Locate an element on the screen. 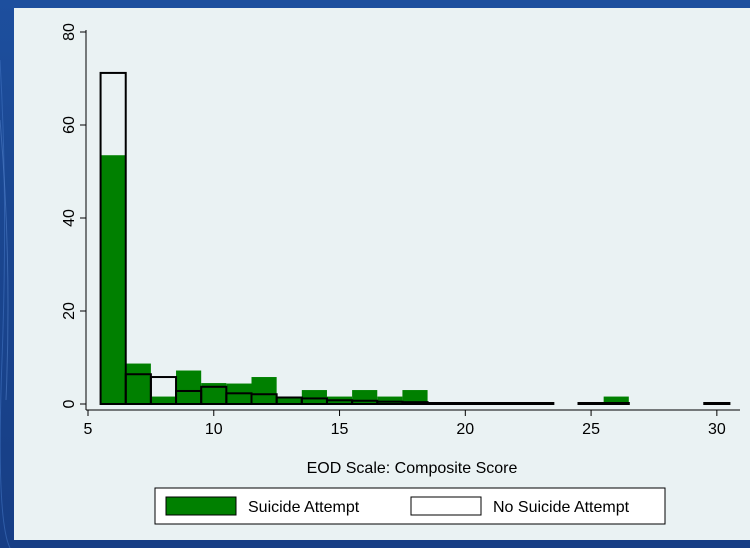  legend: Suicide Attempt No Suicide Attempt is located at coordinates (410, 506).